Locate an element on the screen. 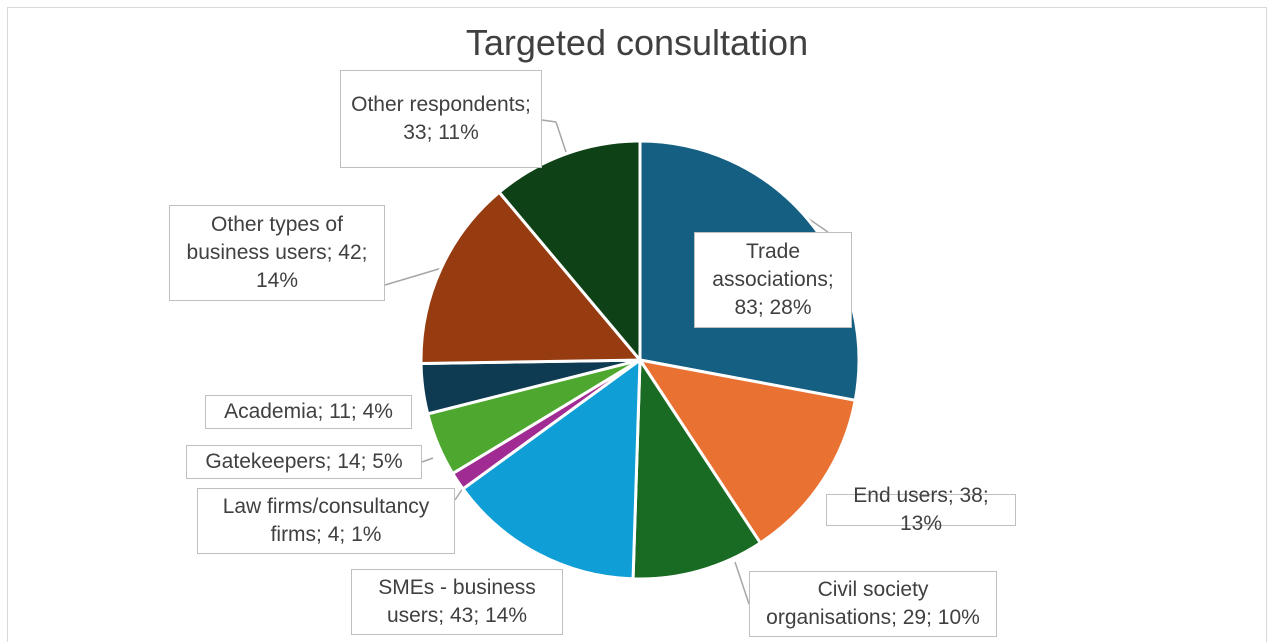 The width and height of the screenshot is (1274, 642). leader-line-law is located at coordinates (459, 494).